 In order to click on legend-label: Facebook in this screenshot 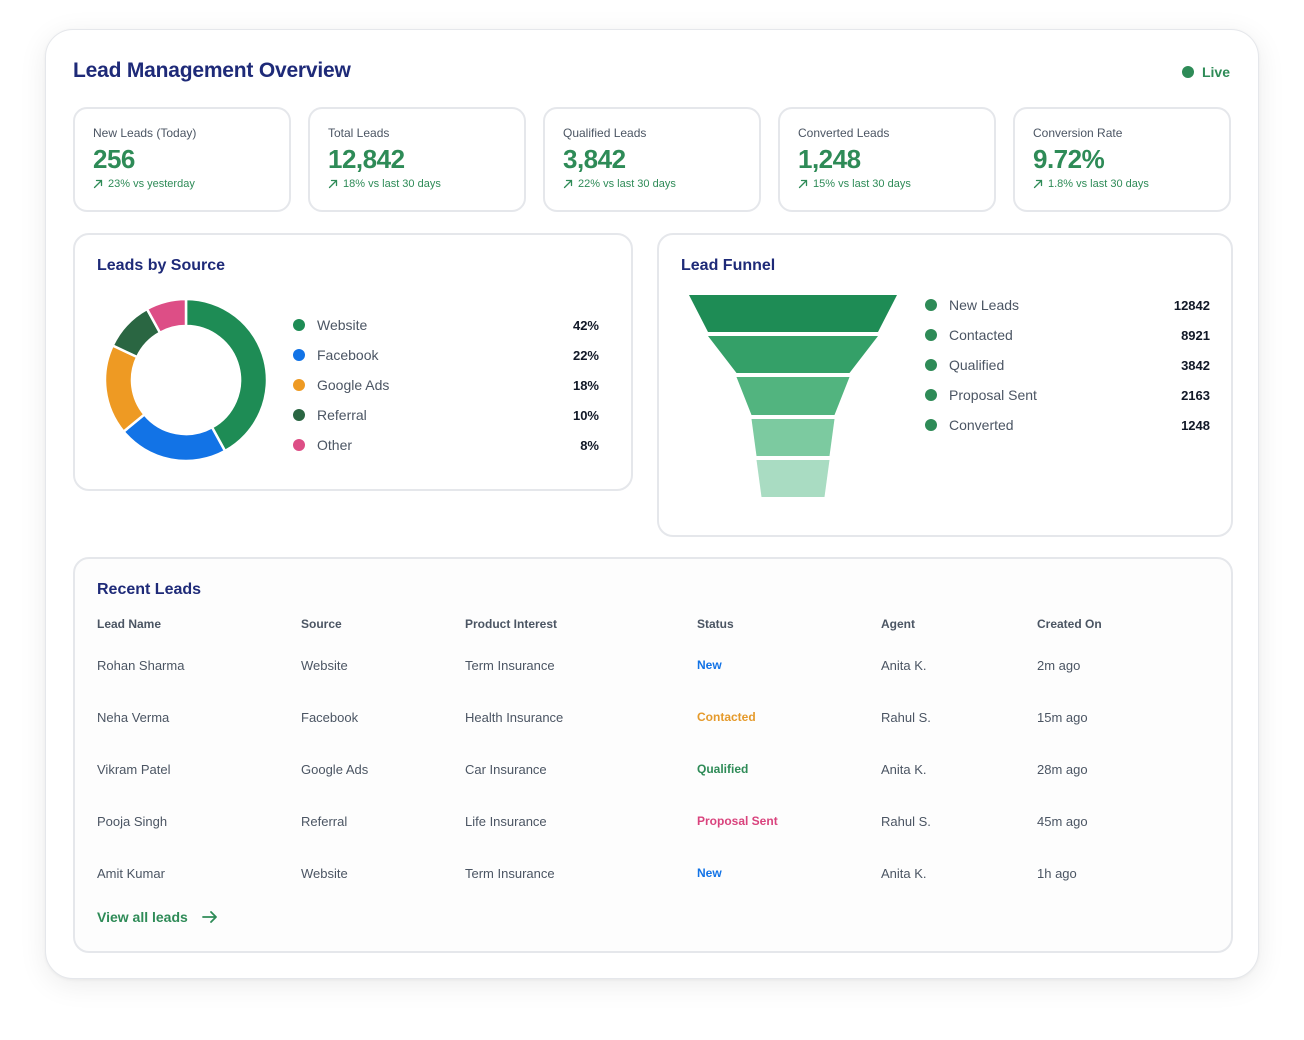, I will do `click(348, 355)`.